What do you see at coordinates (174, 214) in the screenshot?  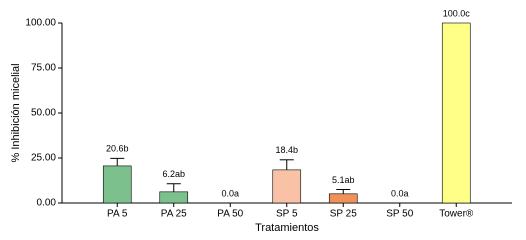 I see `x-tick-label: PA 25` at bounding box center [174, 214].